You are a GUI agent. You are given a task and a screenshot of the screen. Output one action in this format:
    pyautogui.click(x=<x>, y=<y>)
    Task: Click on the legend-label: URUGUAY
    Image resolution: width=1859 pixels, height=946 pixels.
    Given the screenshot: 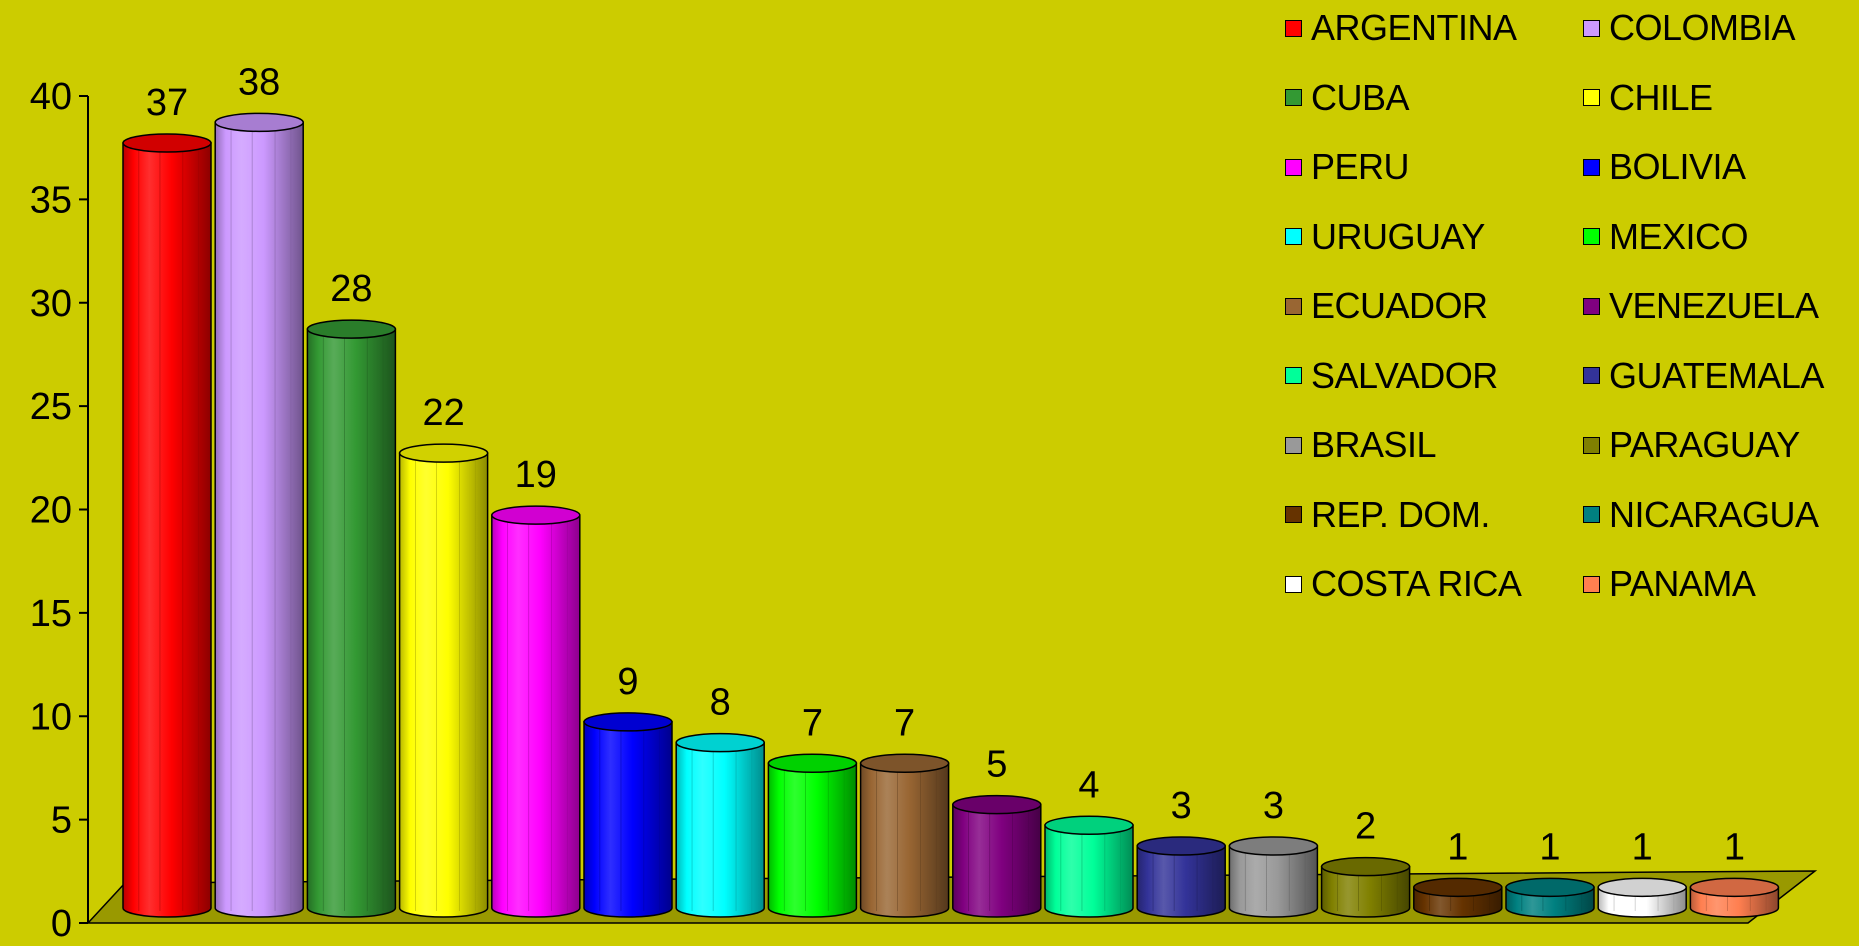 What is the action you would take?
    pyautogui.click(x=1398, y=236)
    